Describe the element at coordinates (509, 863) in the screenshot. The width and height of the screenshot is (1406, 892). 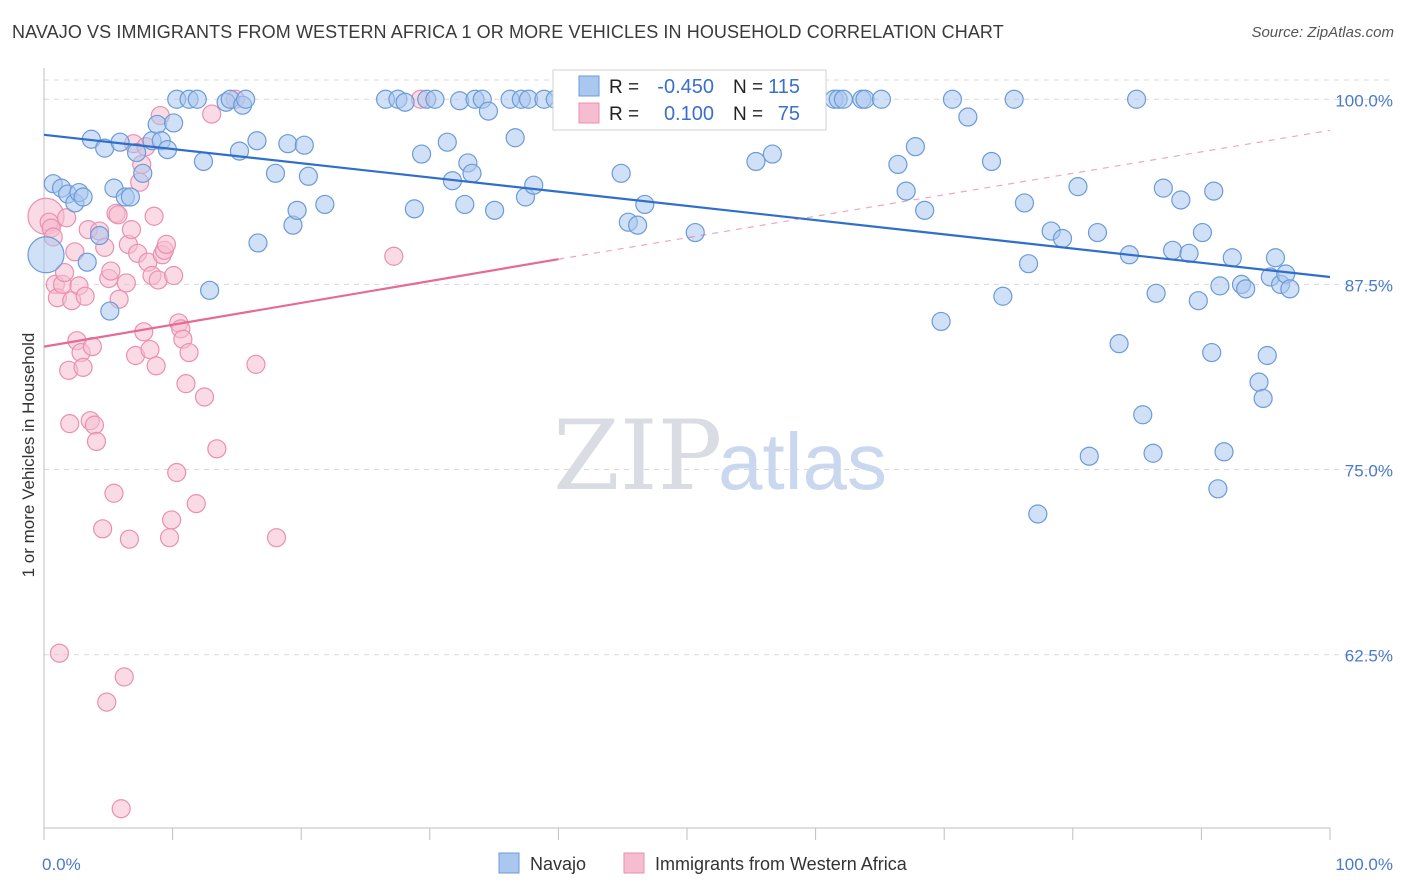
I see `bottom-legend-swatch-navajo` at that location.